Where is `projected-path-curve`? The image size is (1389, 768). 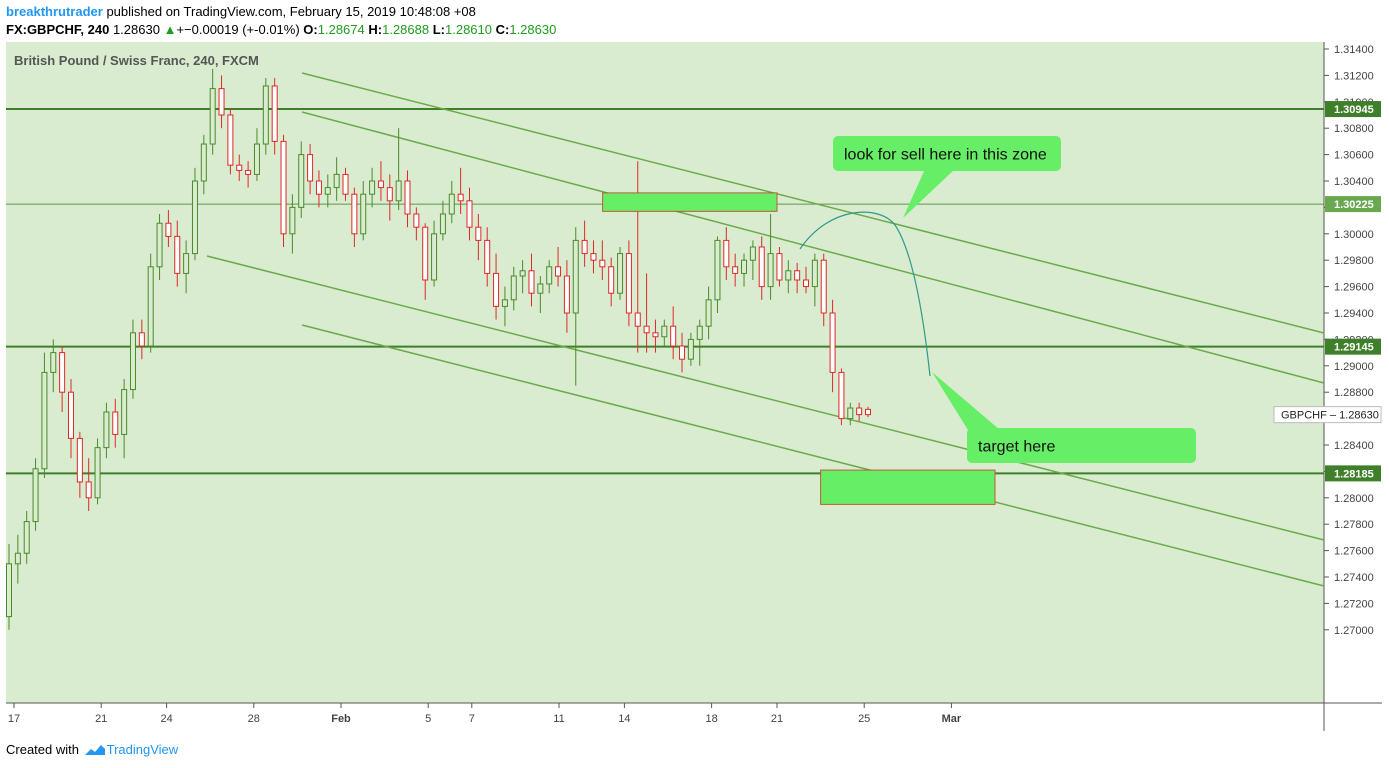
projected-path-curve is located at coordinates (865, 294).